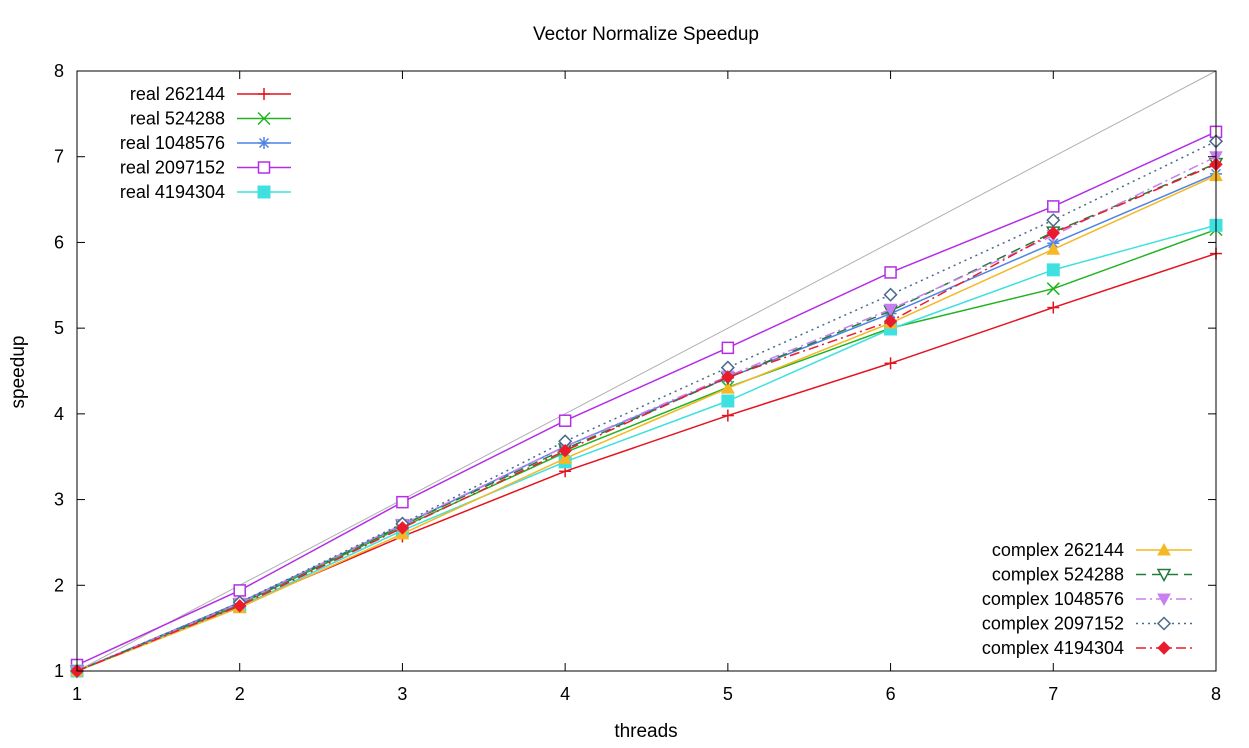 This screenshot has height=748, width=1249. Describe the element at coordinates (1058, 575) in the screenshot. I see `legend-label: complex 524288` at that location.